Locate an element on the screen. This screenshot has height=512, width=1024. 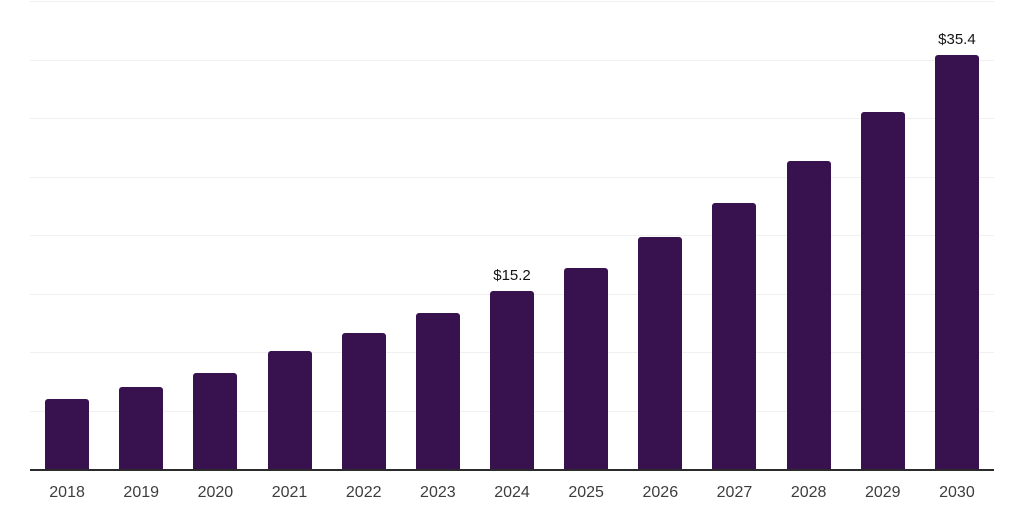
value-label-2024: $15.2 is located at coordinates (512, 276).